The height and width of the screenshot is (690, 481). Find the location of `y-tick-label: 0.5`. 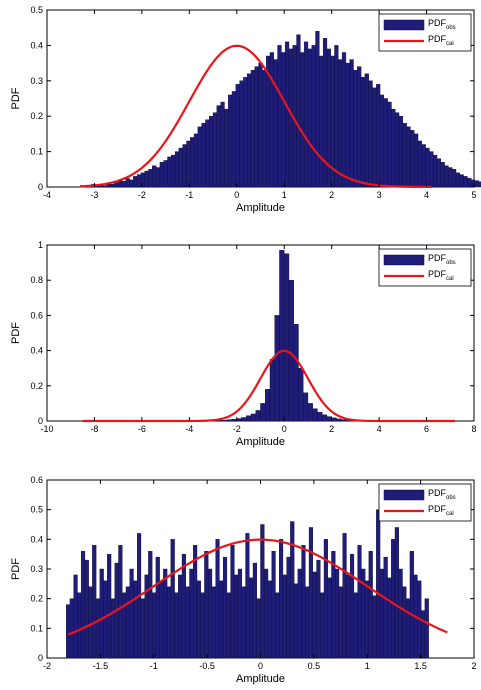

y-tick-label: 0.5 is located at coordinates (36, 10).